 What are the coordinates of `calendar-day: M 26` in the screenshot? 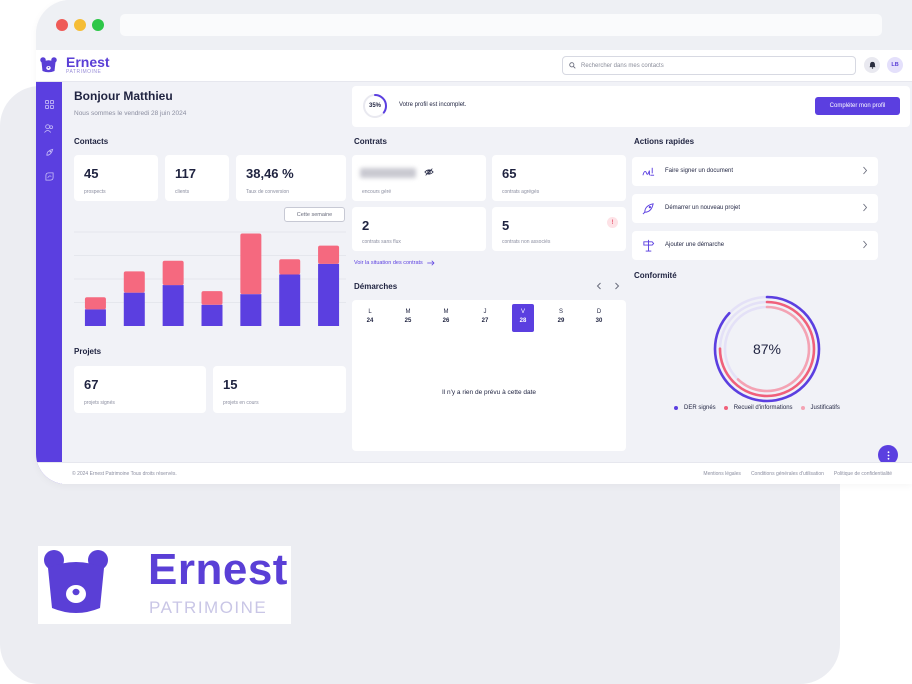 It's located at (446, 316).